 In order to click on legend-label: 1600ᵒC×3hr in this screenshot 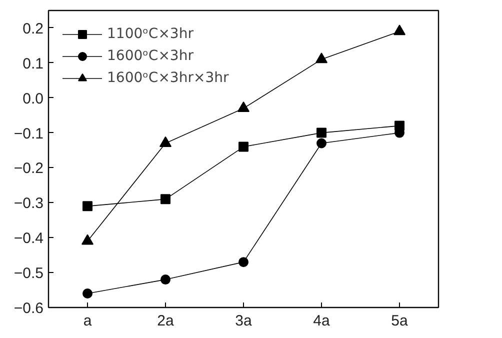, I will do `click(150, 56)`.